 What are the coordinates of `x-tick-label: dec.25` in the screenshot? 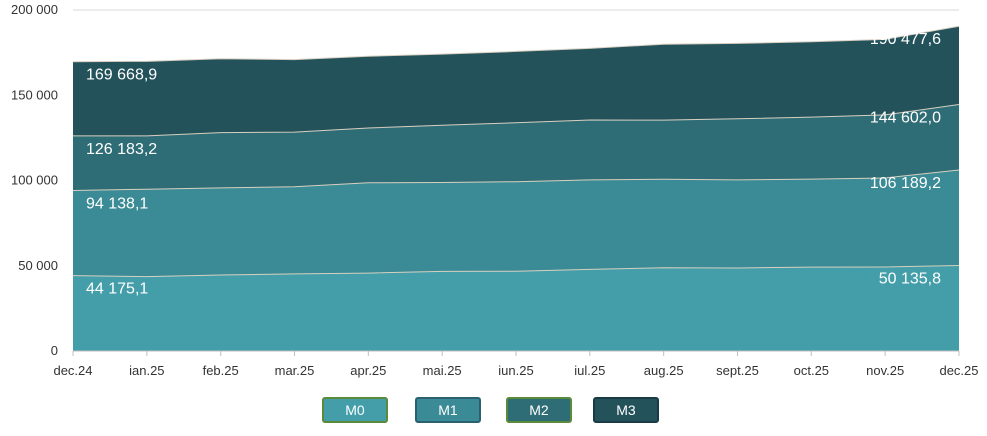 It's located at (958, 370).